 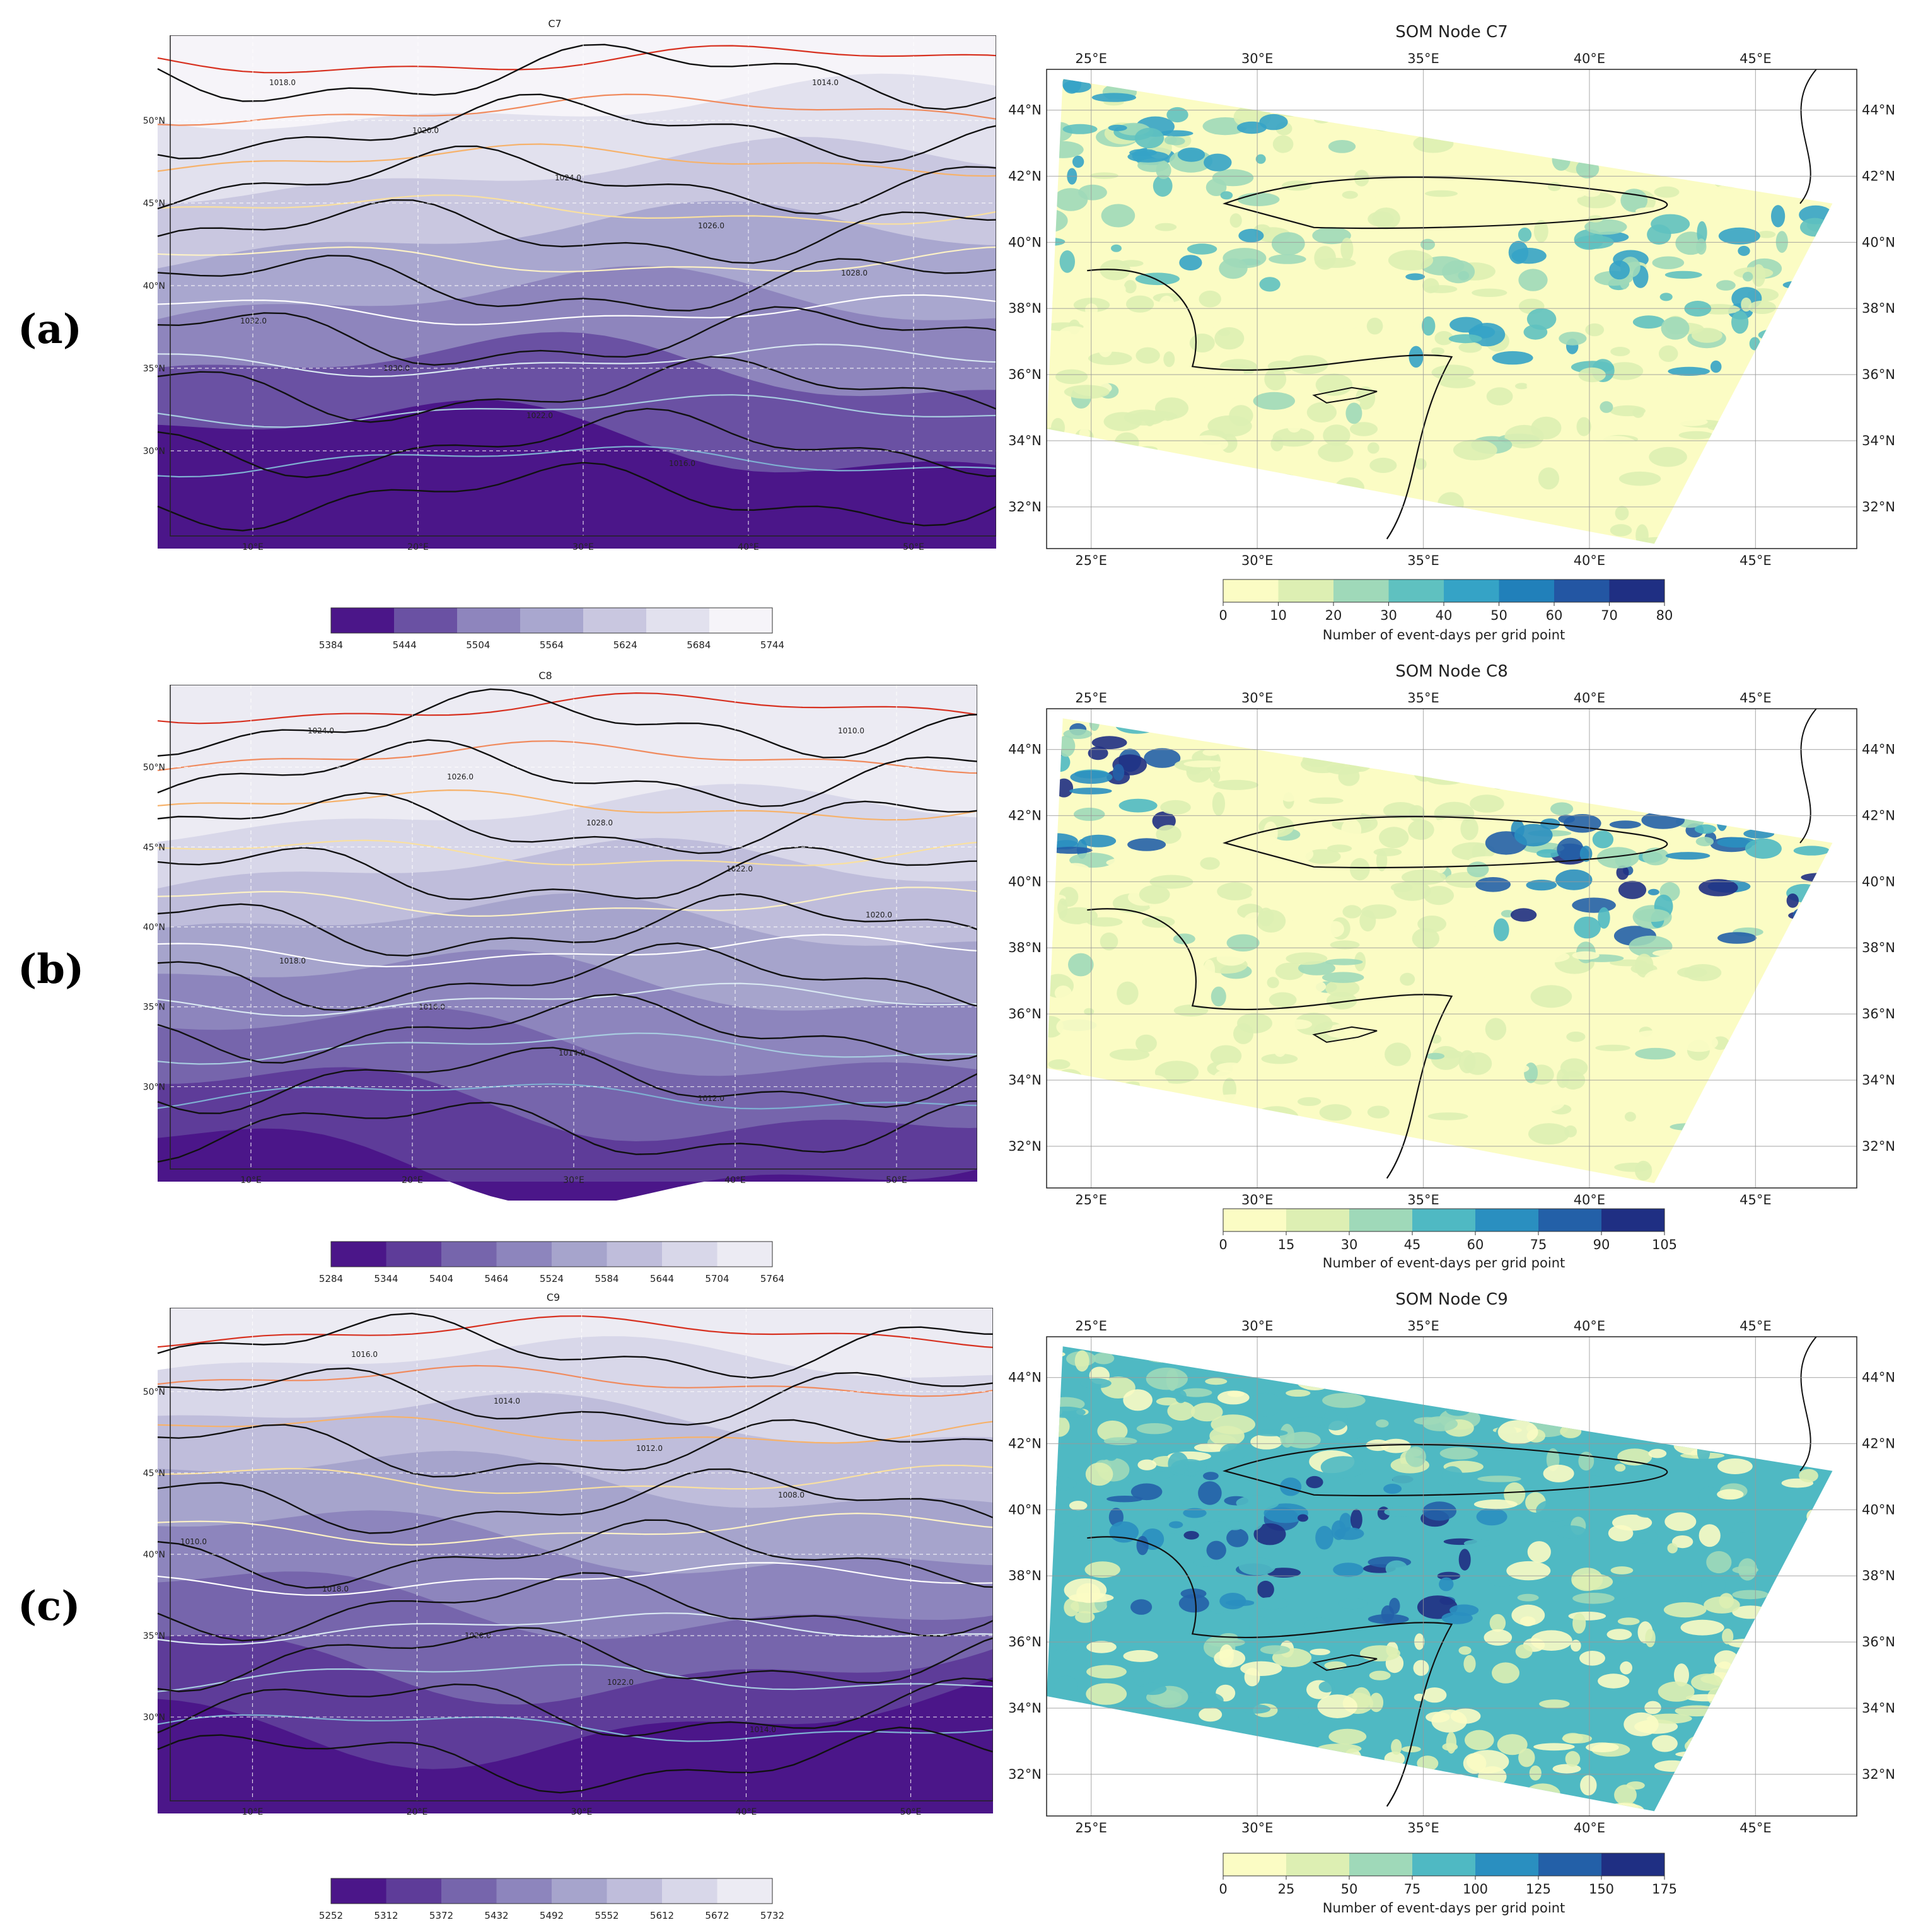 What do you see at coordinates (567, 951) in the screenshot?
I see `temperature-contour` at bounding box center [567, 951].